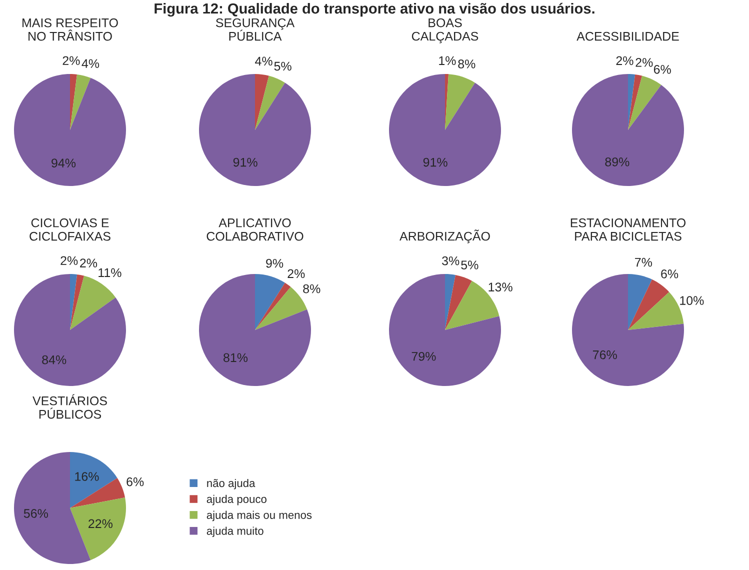  I want to click on data-label: 3%, so click(451, 261).